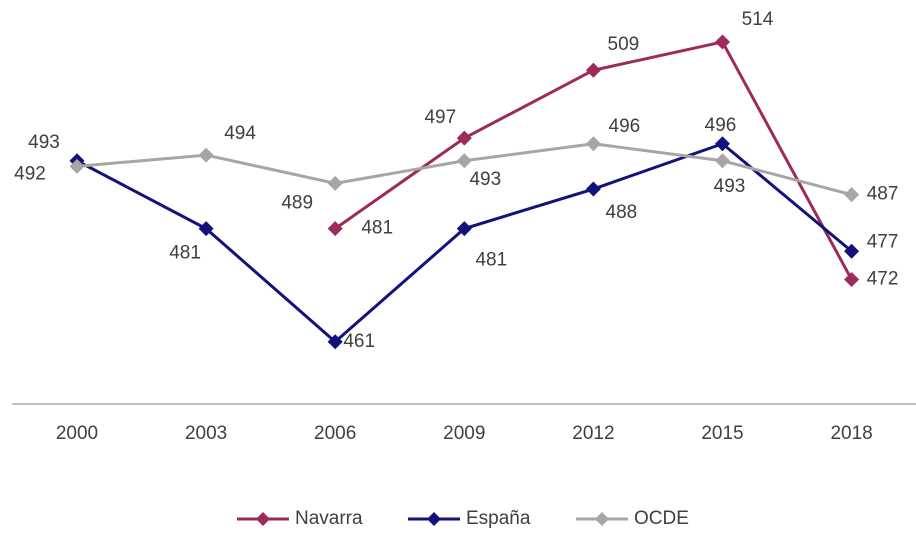 The image size is (916, 534). What do you see at coordinates (622, 212) in the screenshot?
I see `data-label: 488` at bounding box center [622, 212].